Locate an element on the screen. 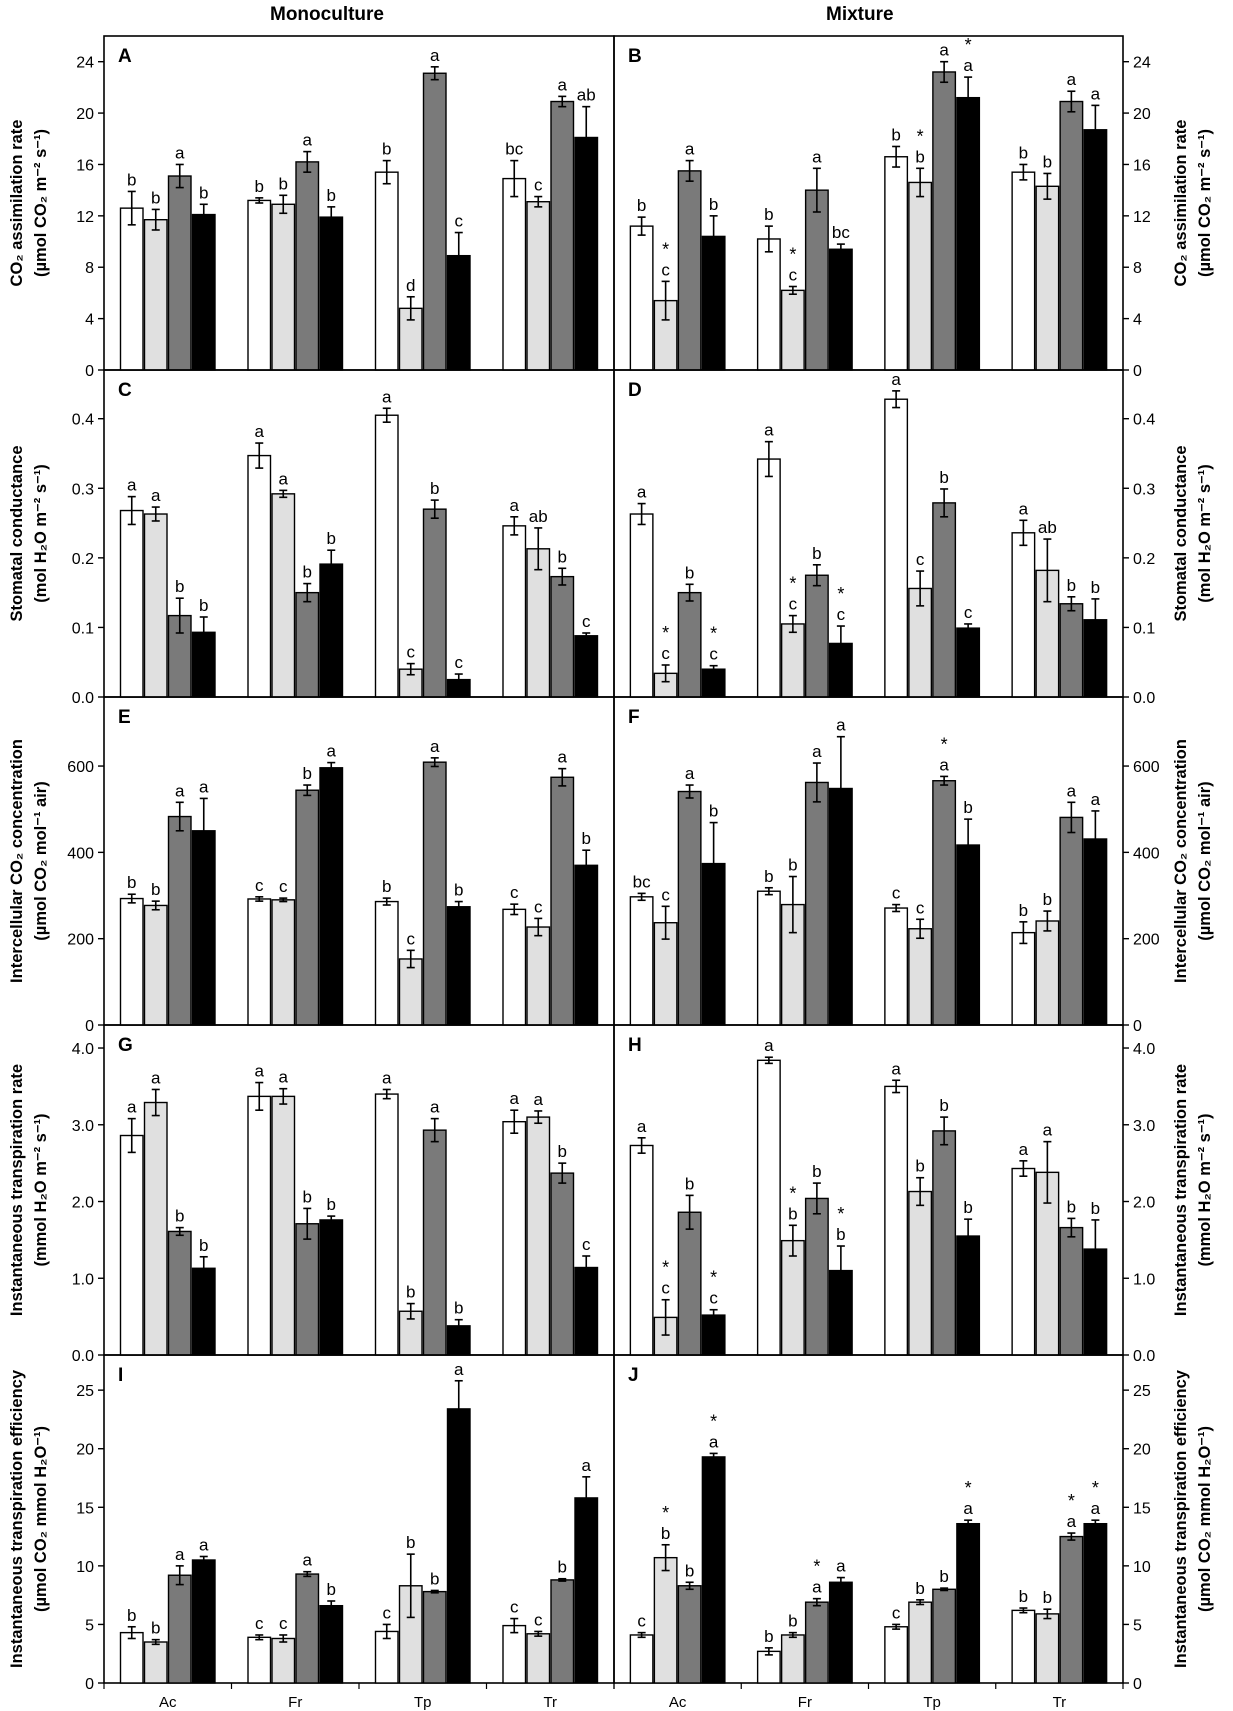 Image resolution: width=1233 pixels, height=1711 pixels. y-axis-title-left: Intercellular CO₂ concentration is located at coordinates (17, 861).